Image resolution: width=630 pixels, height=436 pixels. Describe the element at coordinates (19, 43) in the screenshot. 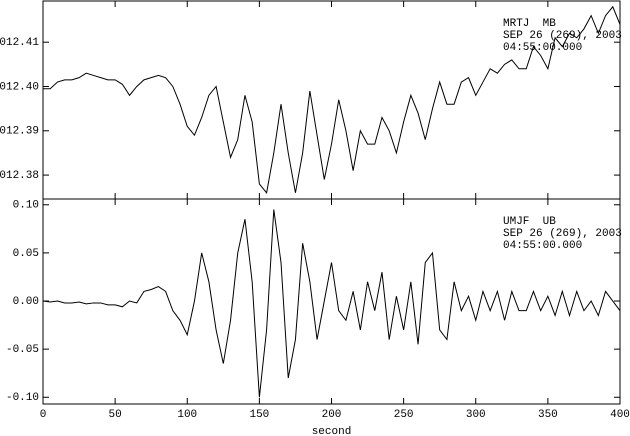

I see `y-tick-label: 1012.41` at that location.